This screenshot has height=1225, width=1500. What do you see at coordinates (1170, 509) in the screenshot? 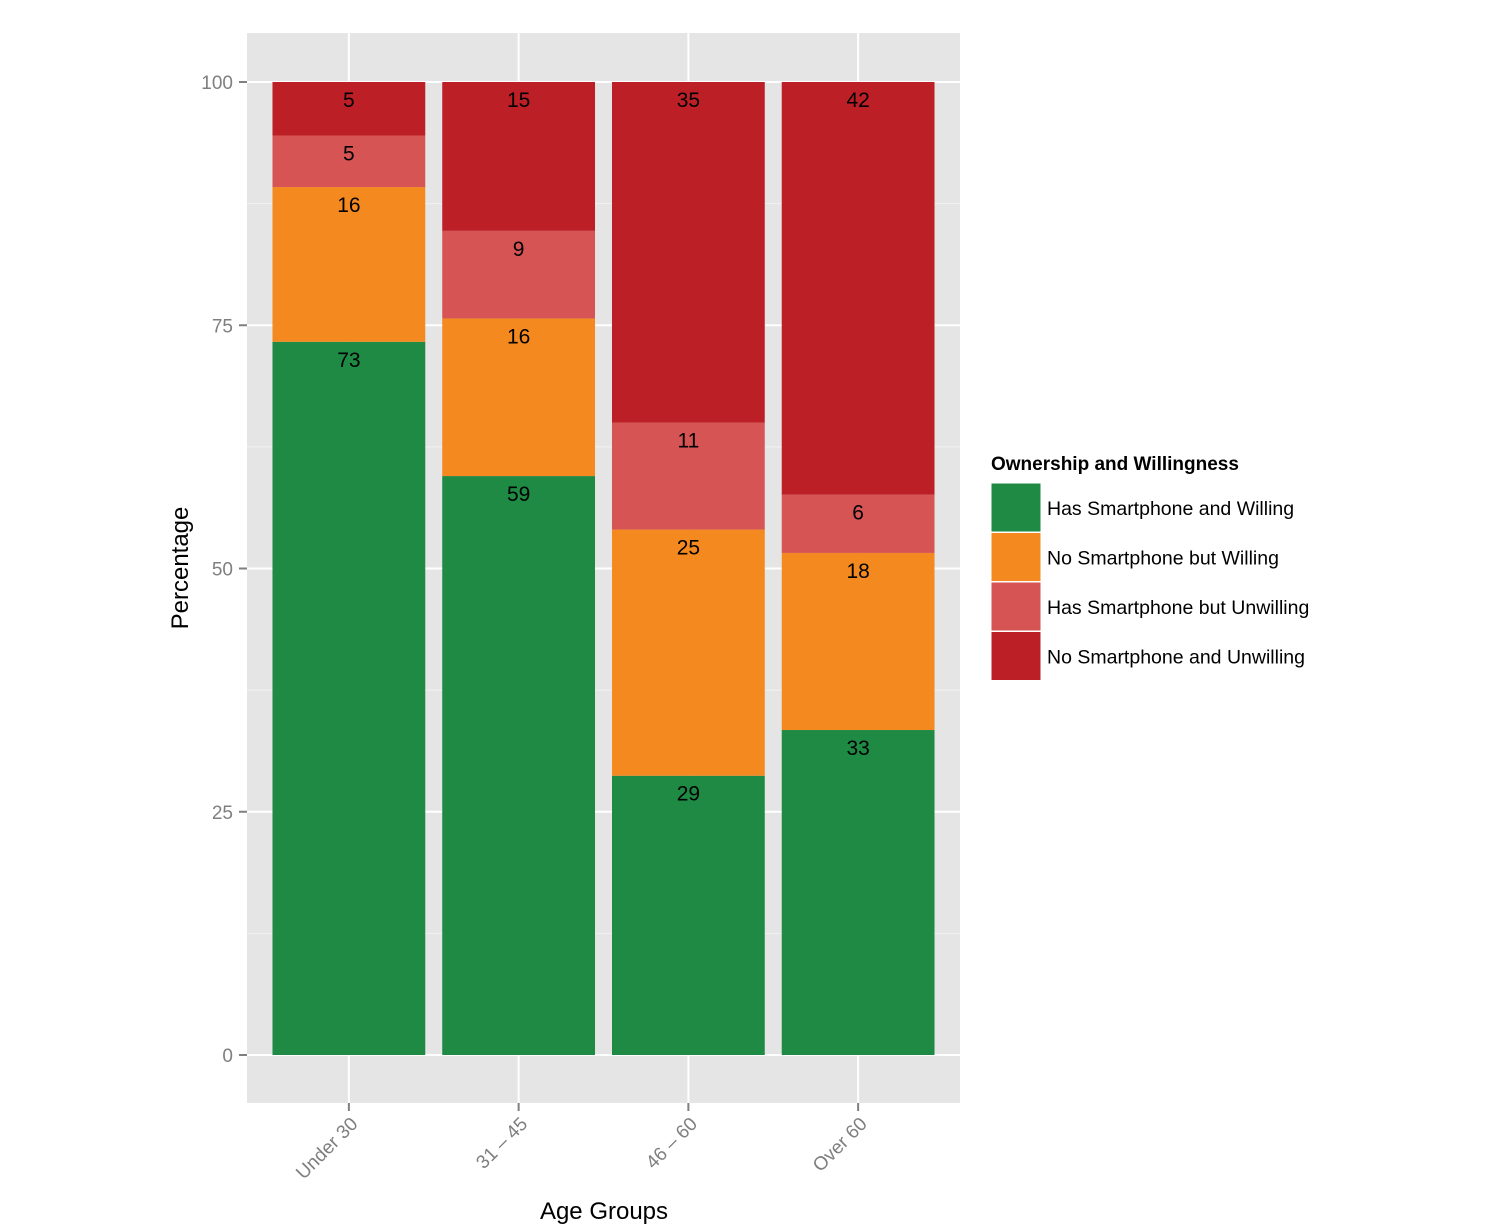
I see `legend-label: Has Smartphone and Willing` at bounding box center [1170, 509].